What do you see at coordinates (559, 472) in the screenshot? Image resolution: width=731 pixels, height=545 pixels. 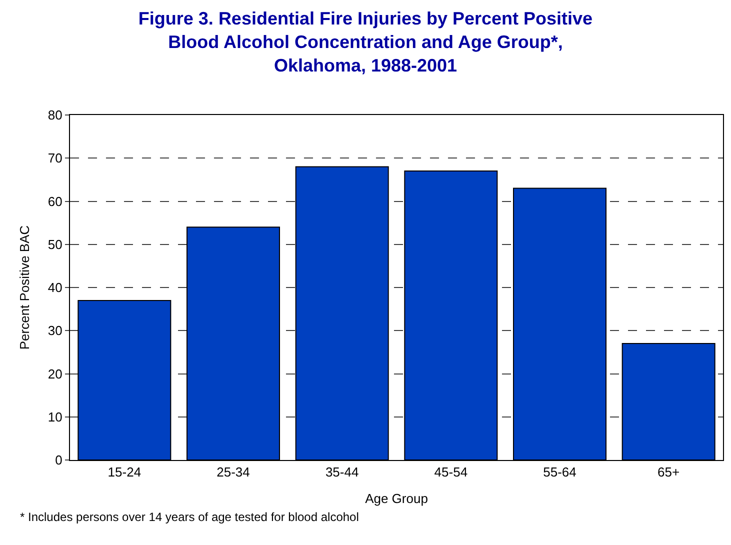 I see `x-tick-label: 55-64` at bounding box center [559, 472].